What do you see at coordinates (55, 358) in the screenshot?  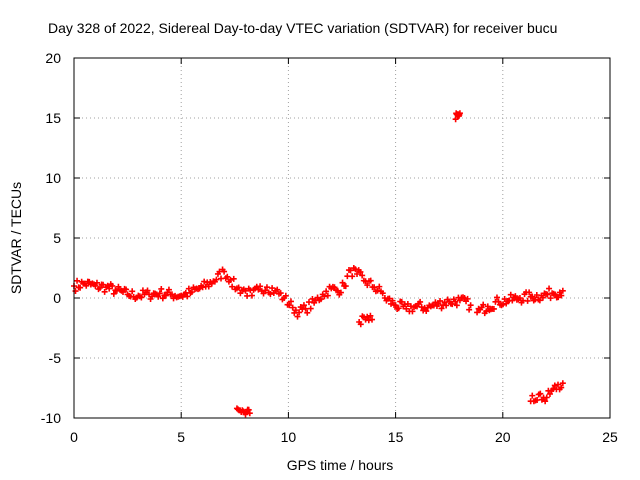 I see `y-tick-label: -5` at bounding box center [55, 358].